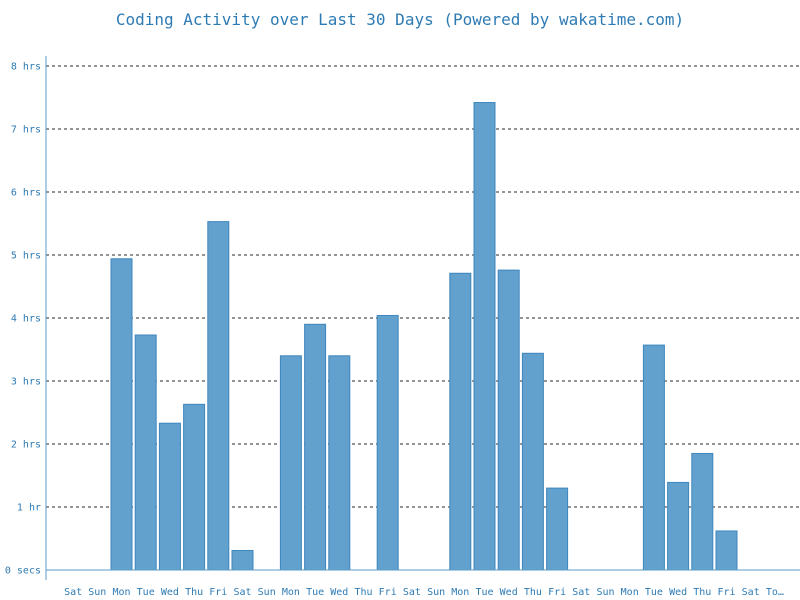  What do you see at coordinates (26, 319) in the screenshot?
I see `y-tick-label: 4 hrs` at bounding box center [26, 319].